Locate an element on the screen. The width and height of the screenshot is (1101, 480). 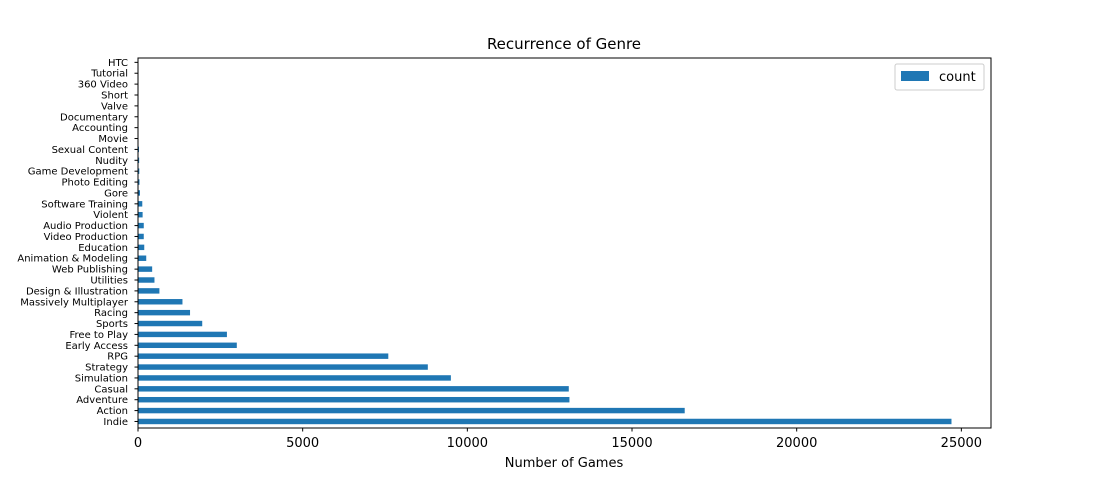
y-tick-label-action: Action is located at coordinates (112, 411).